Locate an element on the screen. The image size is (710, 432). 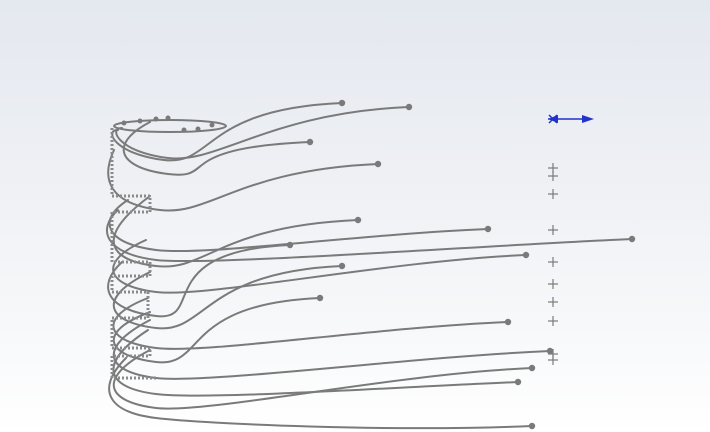
coordinate-triad-icon is located at coordinates (571, 119).